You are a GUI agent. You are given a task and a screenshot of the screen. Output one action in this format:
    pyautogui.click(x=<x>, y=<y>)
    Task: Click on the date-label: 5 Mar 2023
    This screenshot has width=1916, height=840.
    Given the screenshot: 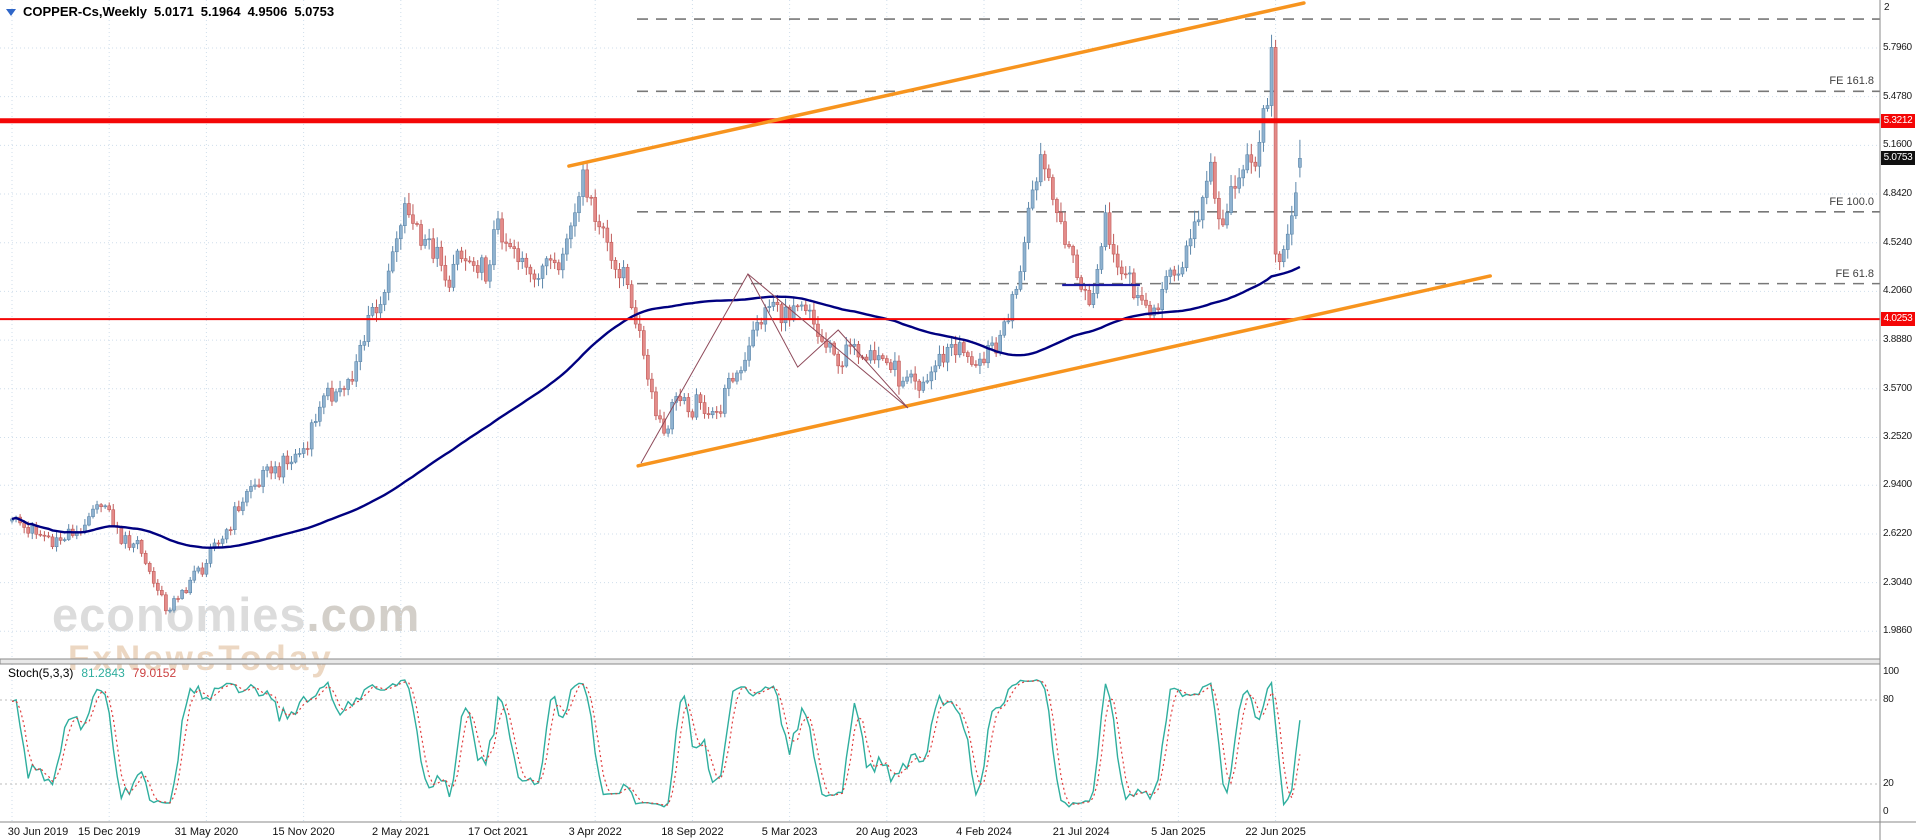 What is the action you would take?
    pyautogui.click(x=789, y=832)
    